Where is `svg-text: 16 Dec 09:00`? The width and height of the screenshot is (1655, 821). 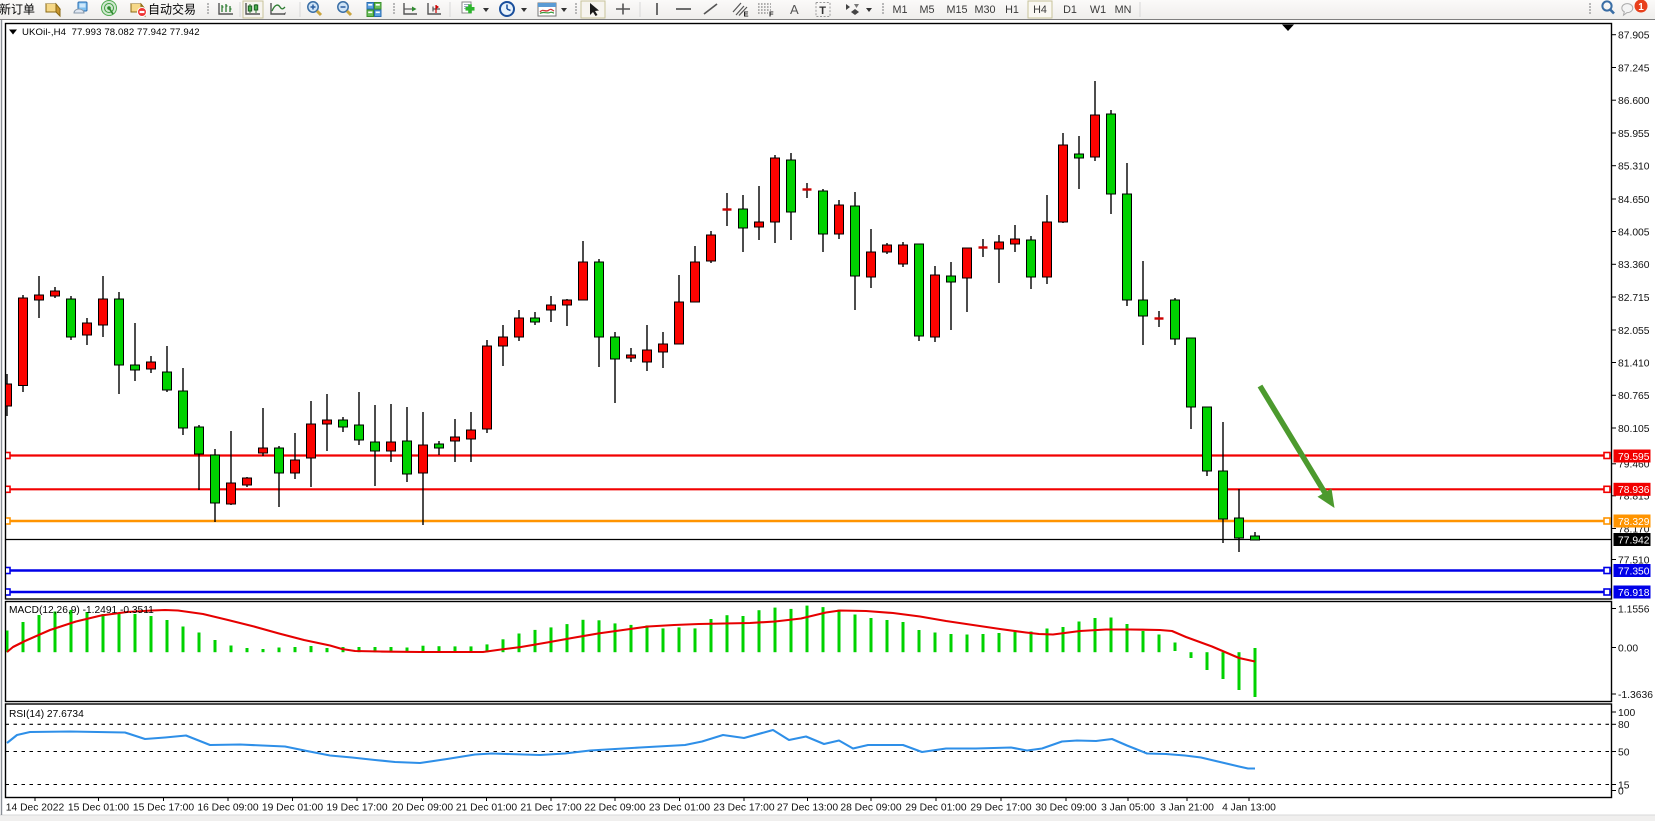 svg-text: 16 Dec 09:00 is located at coordinates (228, 808).